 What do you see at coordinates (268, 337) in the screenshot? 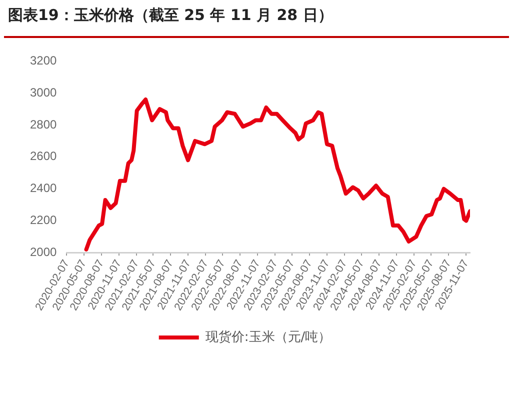
I see `legend-label: 现货价:玉米（元/吨）` at bounding box center [268, 337].